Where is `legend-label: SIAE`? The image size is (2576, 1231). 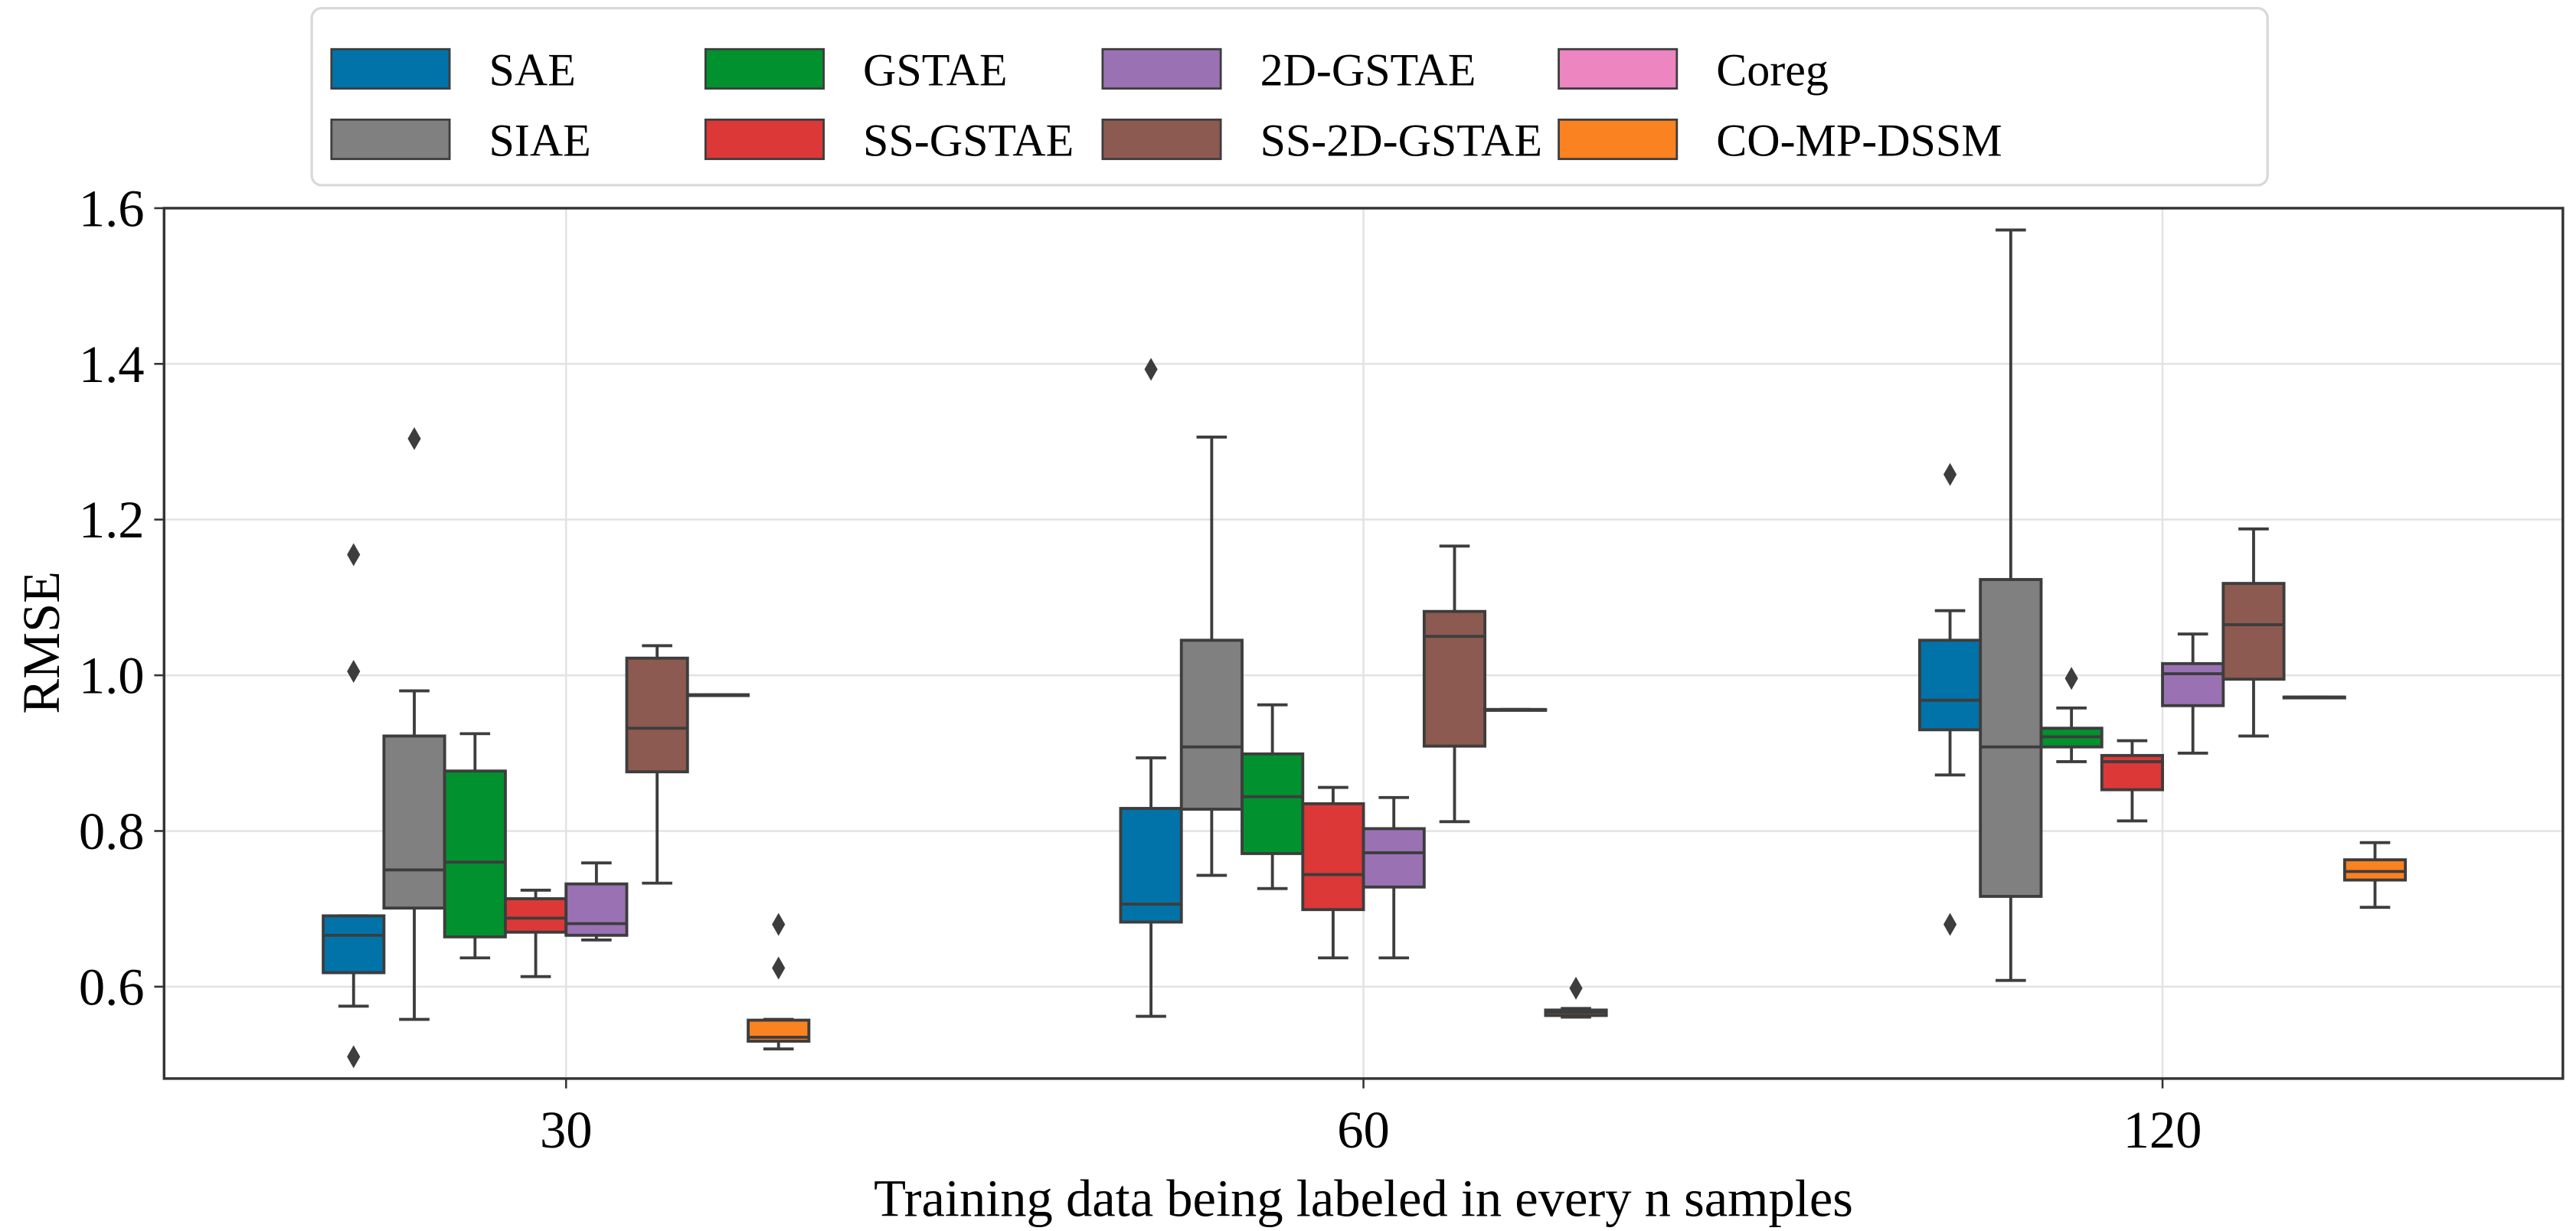 legend-label: SIAE is located at coordinates (540, 140).